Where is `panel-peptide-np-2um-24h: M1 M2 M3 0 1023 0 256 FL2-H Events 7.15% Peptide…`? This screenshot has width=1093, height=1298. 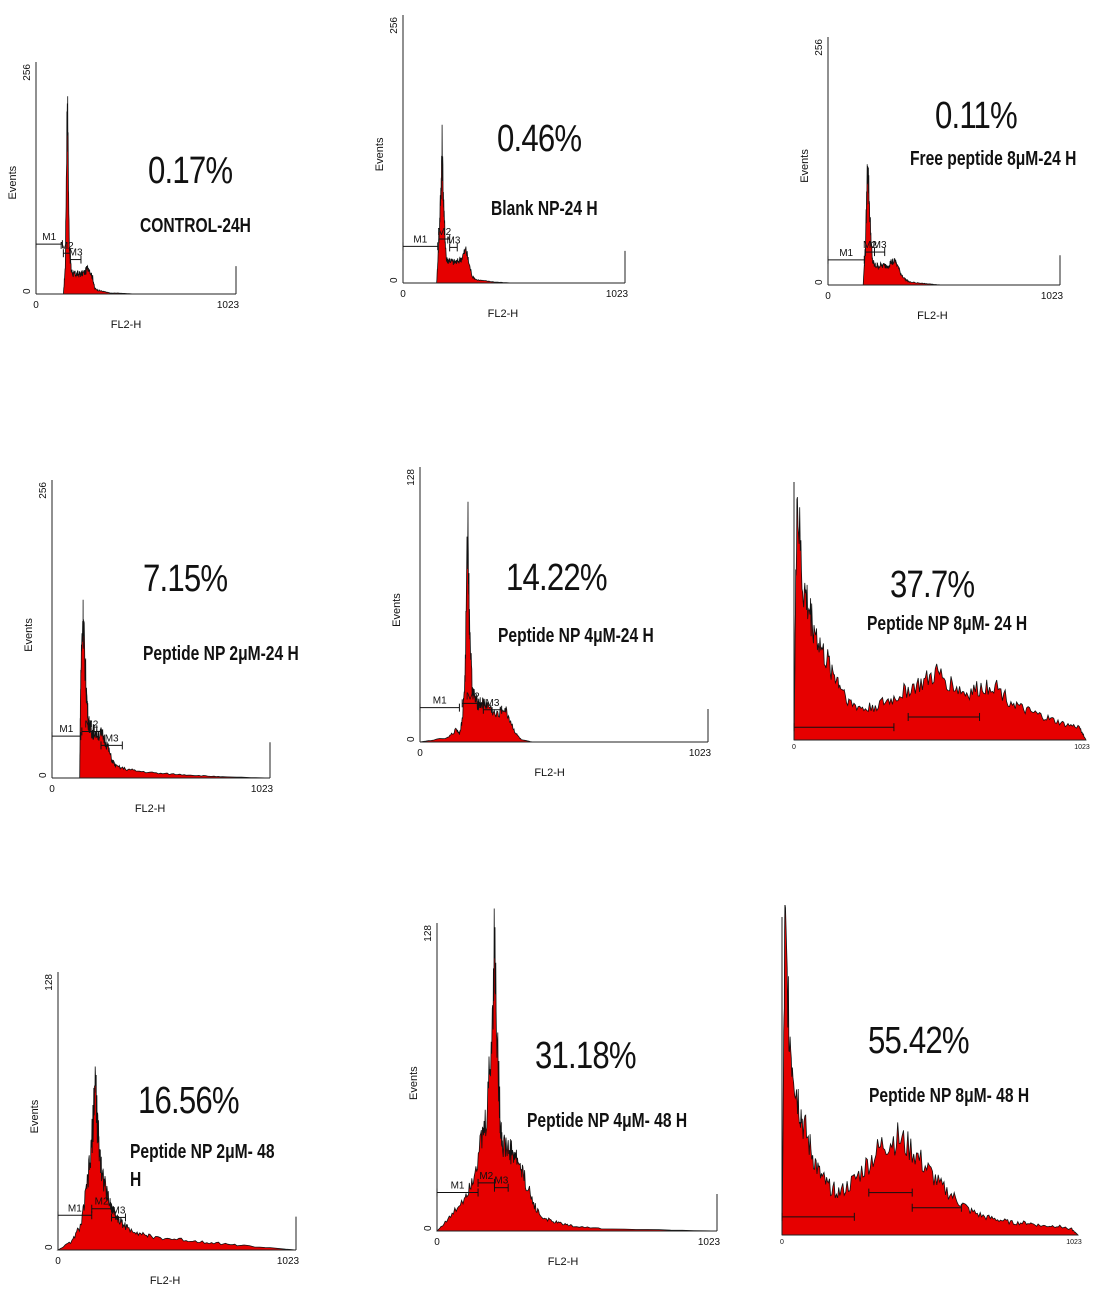
panel-peptide-np-2um-24h: M1 M2 M3 0 1023 0 256 FL2-H Events 7.15% Peptide… is located at coordinates (180, 645).